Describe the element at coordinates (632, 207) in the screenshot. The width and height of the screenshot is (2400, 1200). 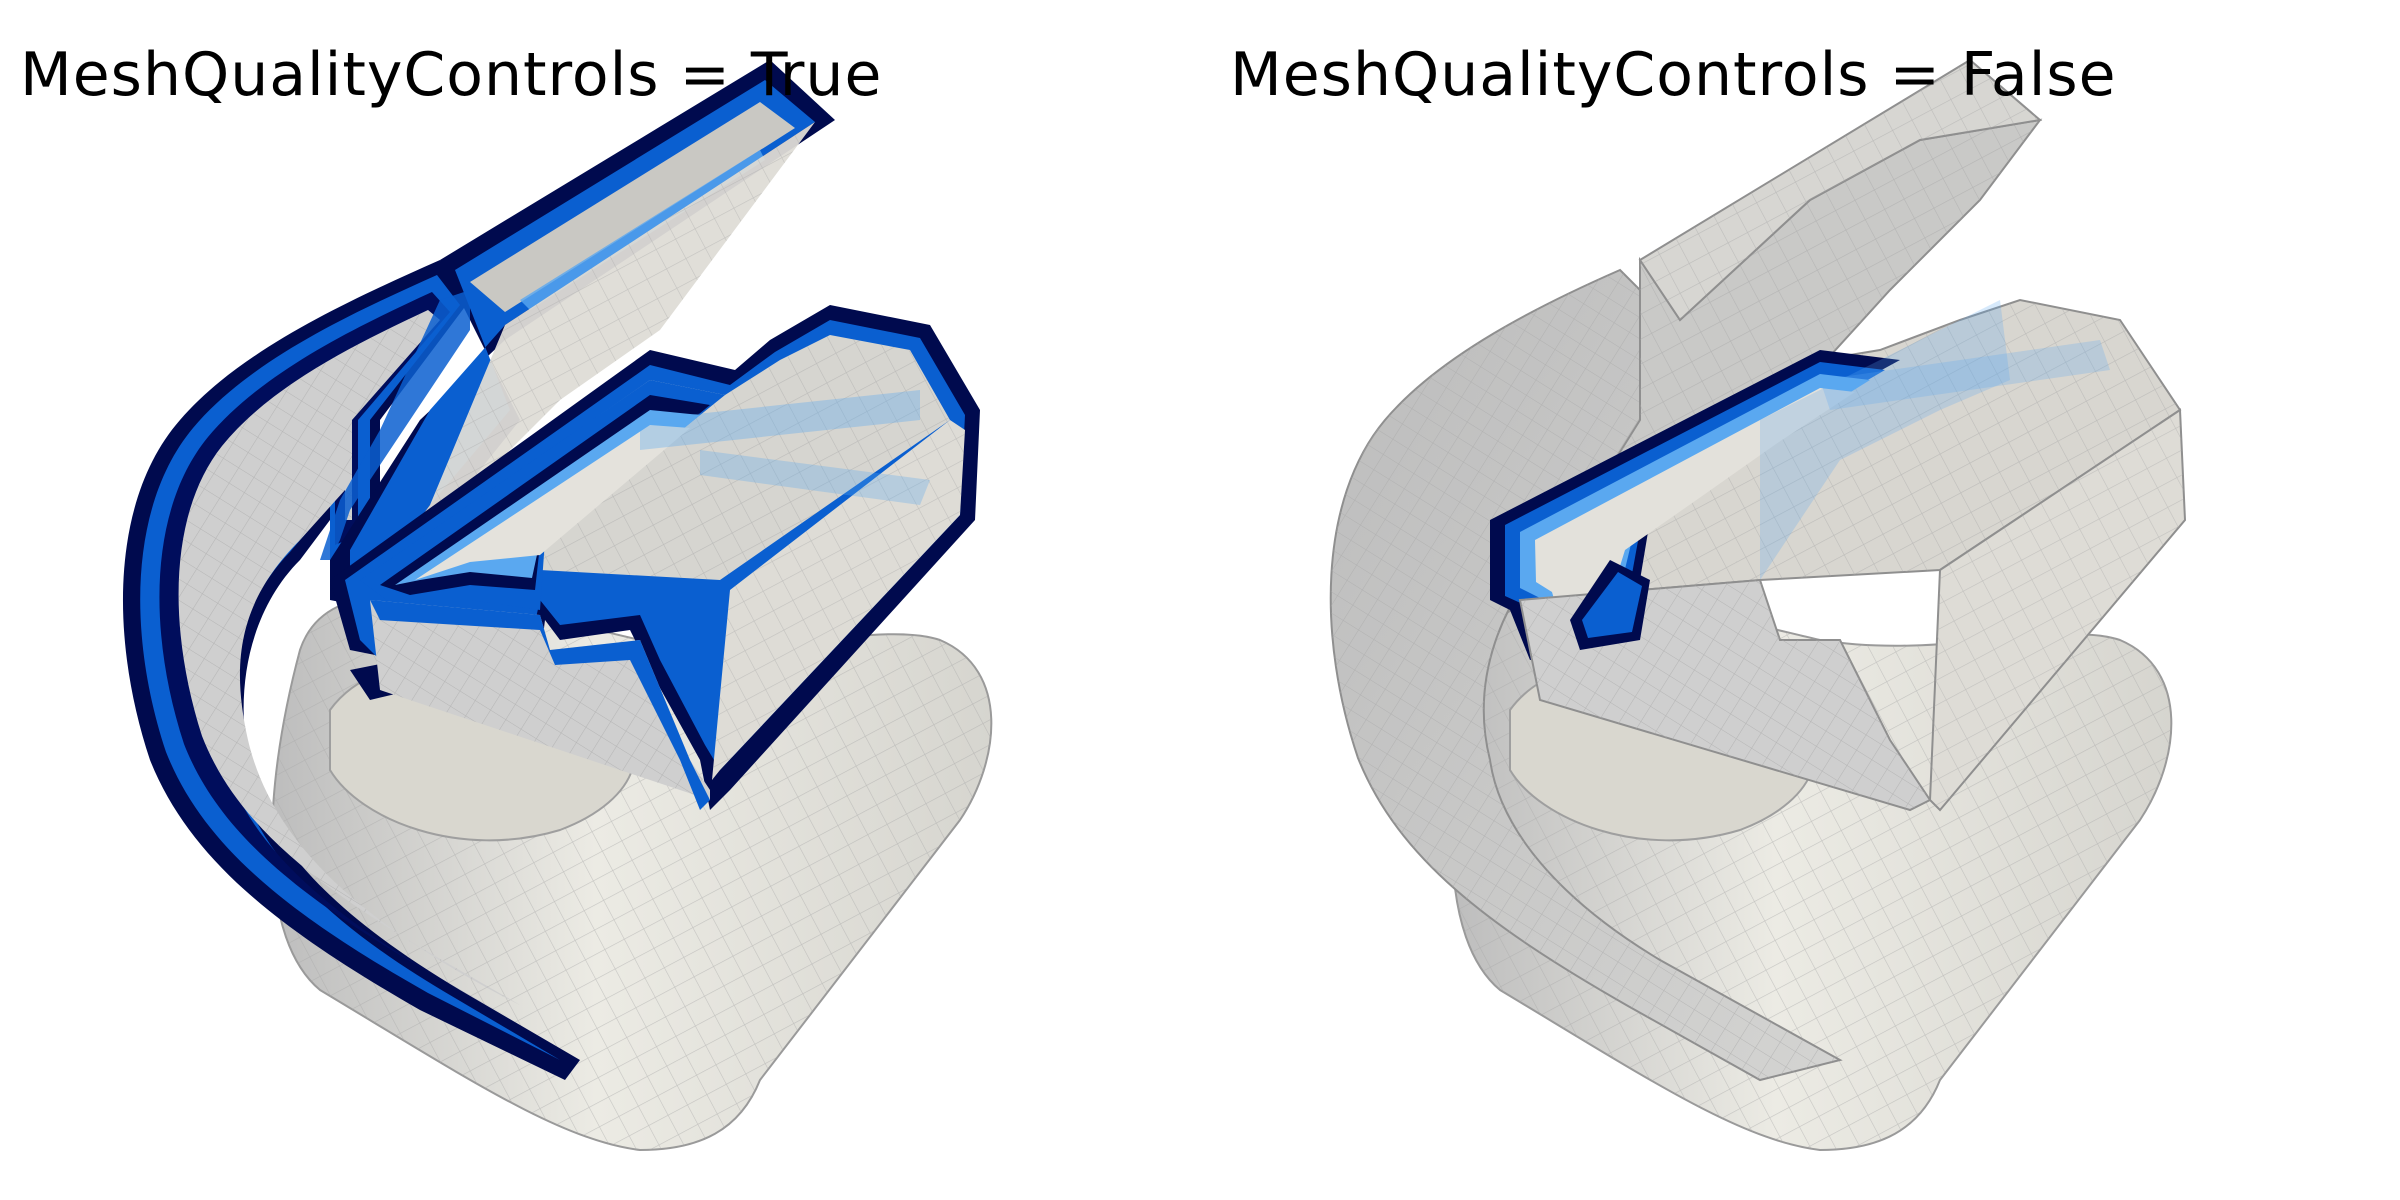
I see `fin-top-face` at that location.